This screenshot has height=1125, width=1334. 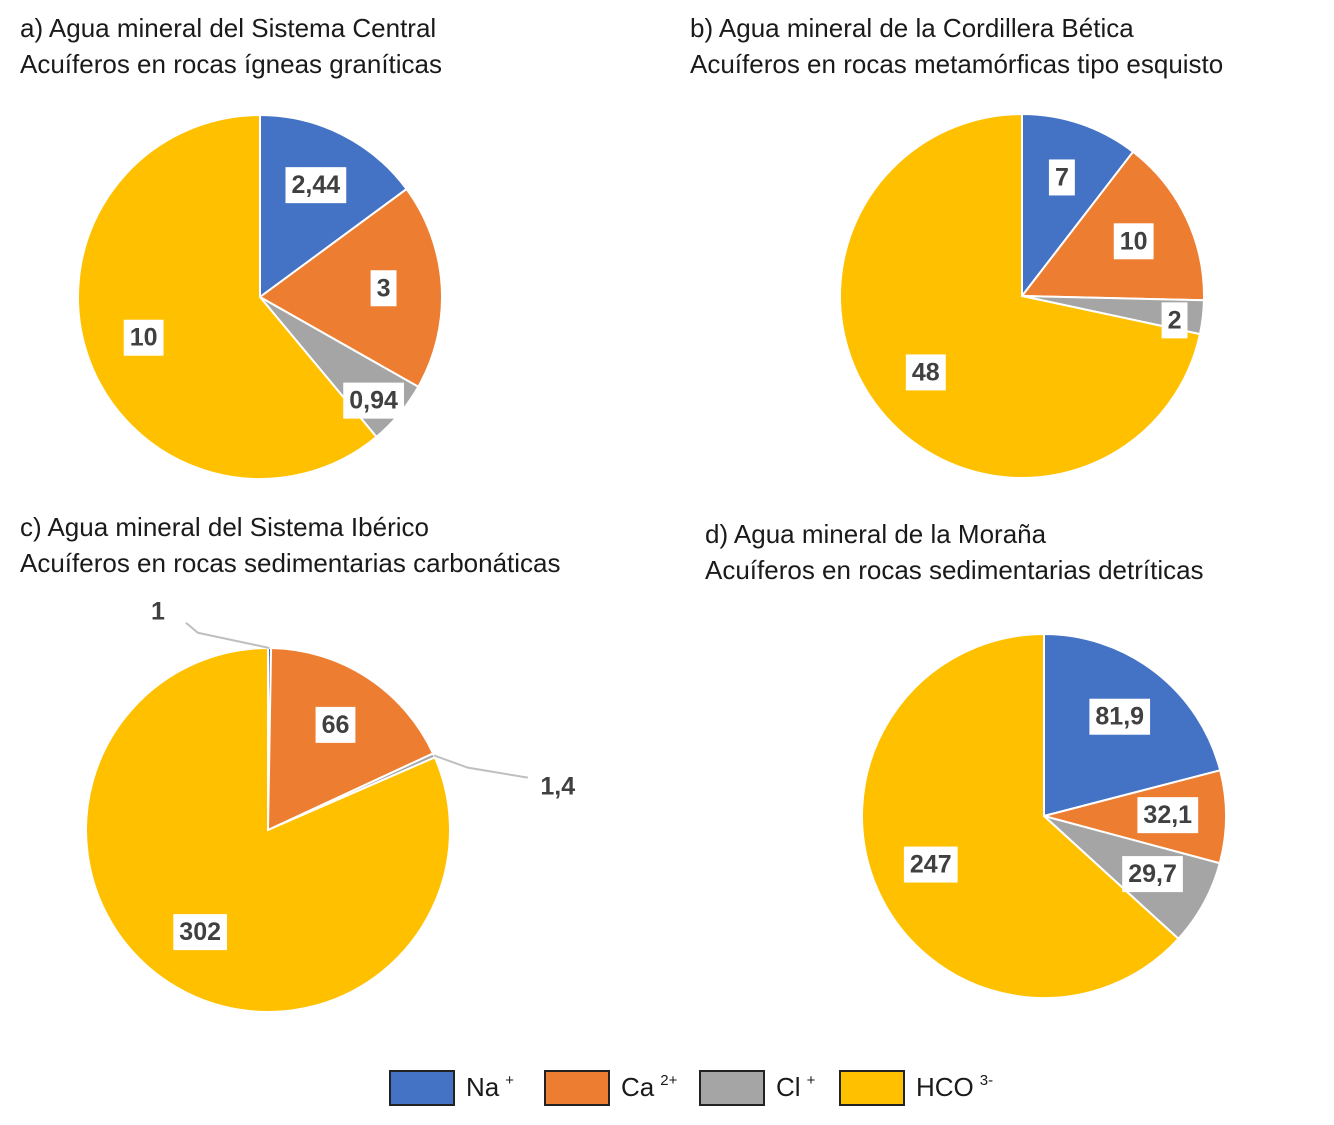 What do you see at coordinates (876, 534) in the screenshot?
I see `chart-title: d) Agua mineral de la Moraña` at bounding box center [876, 534].